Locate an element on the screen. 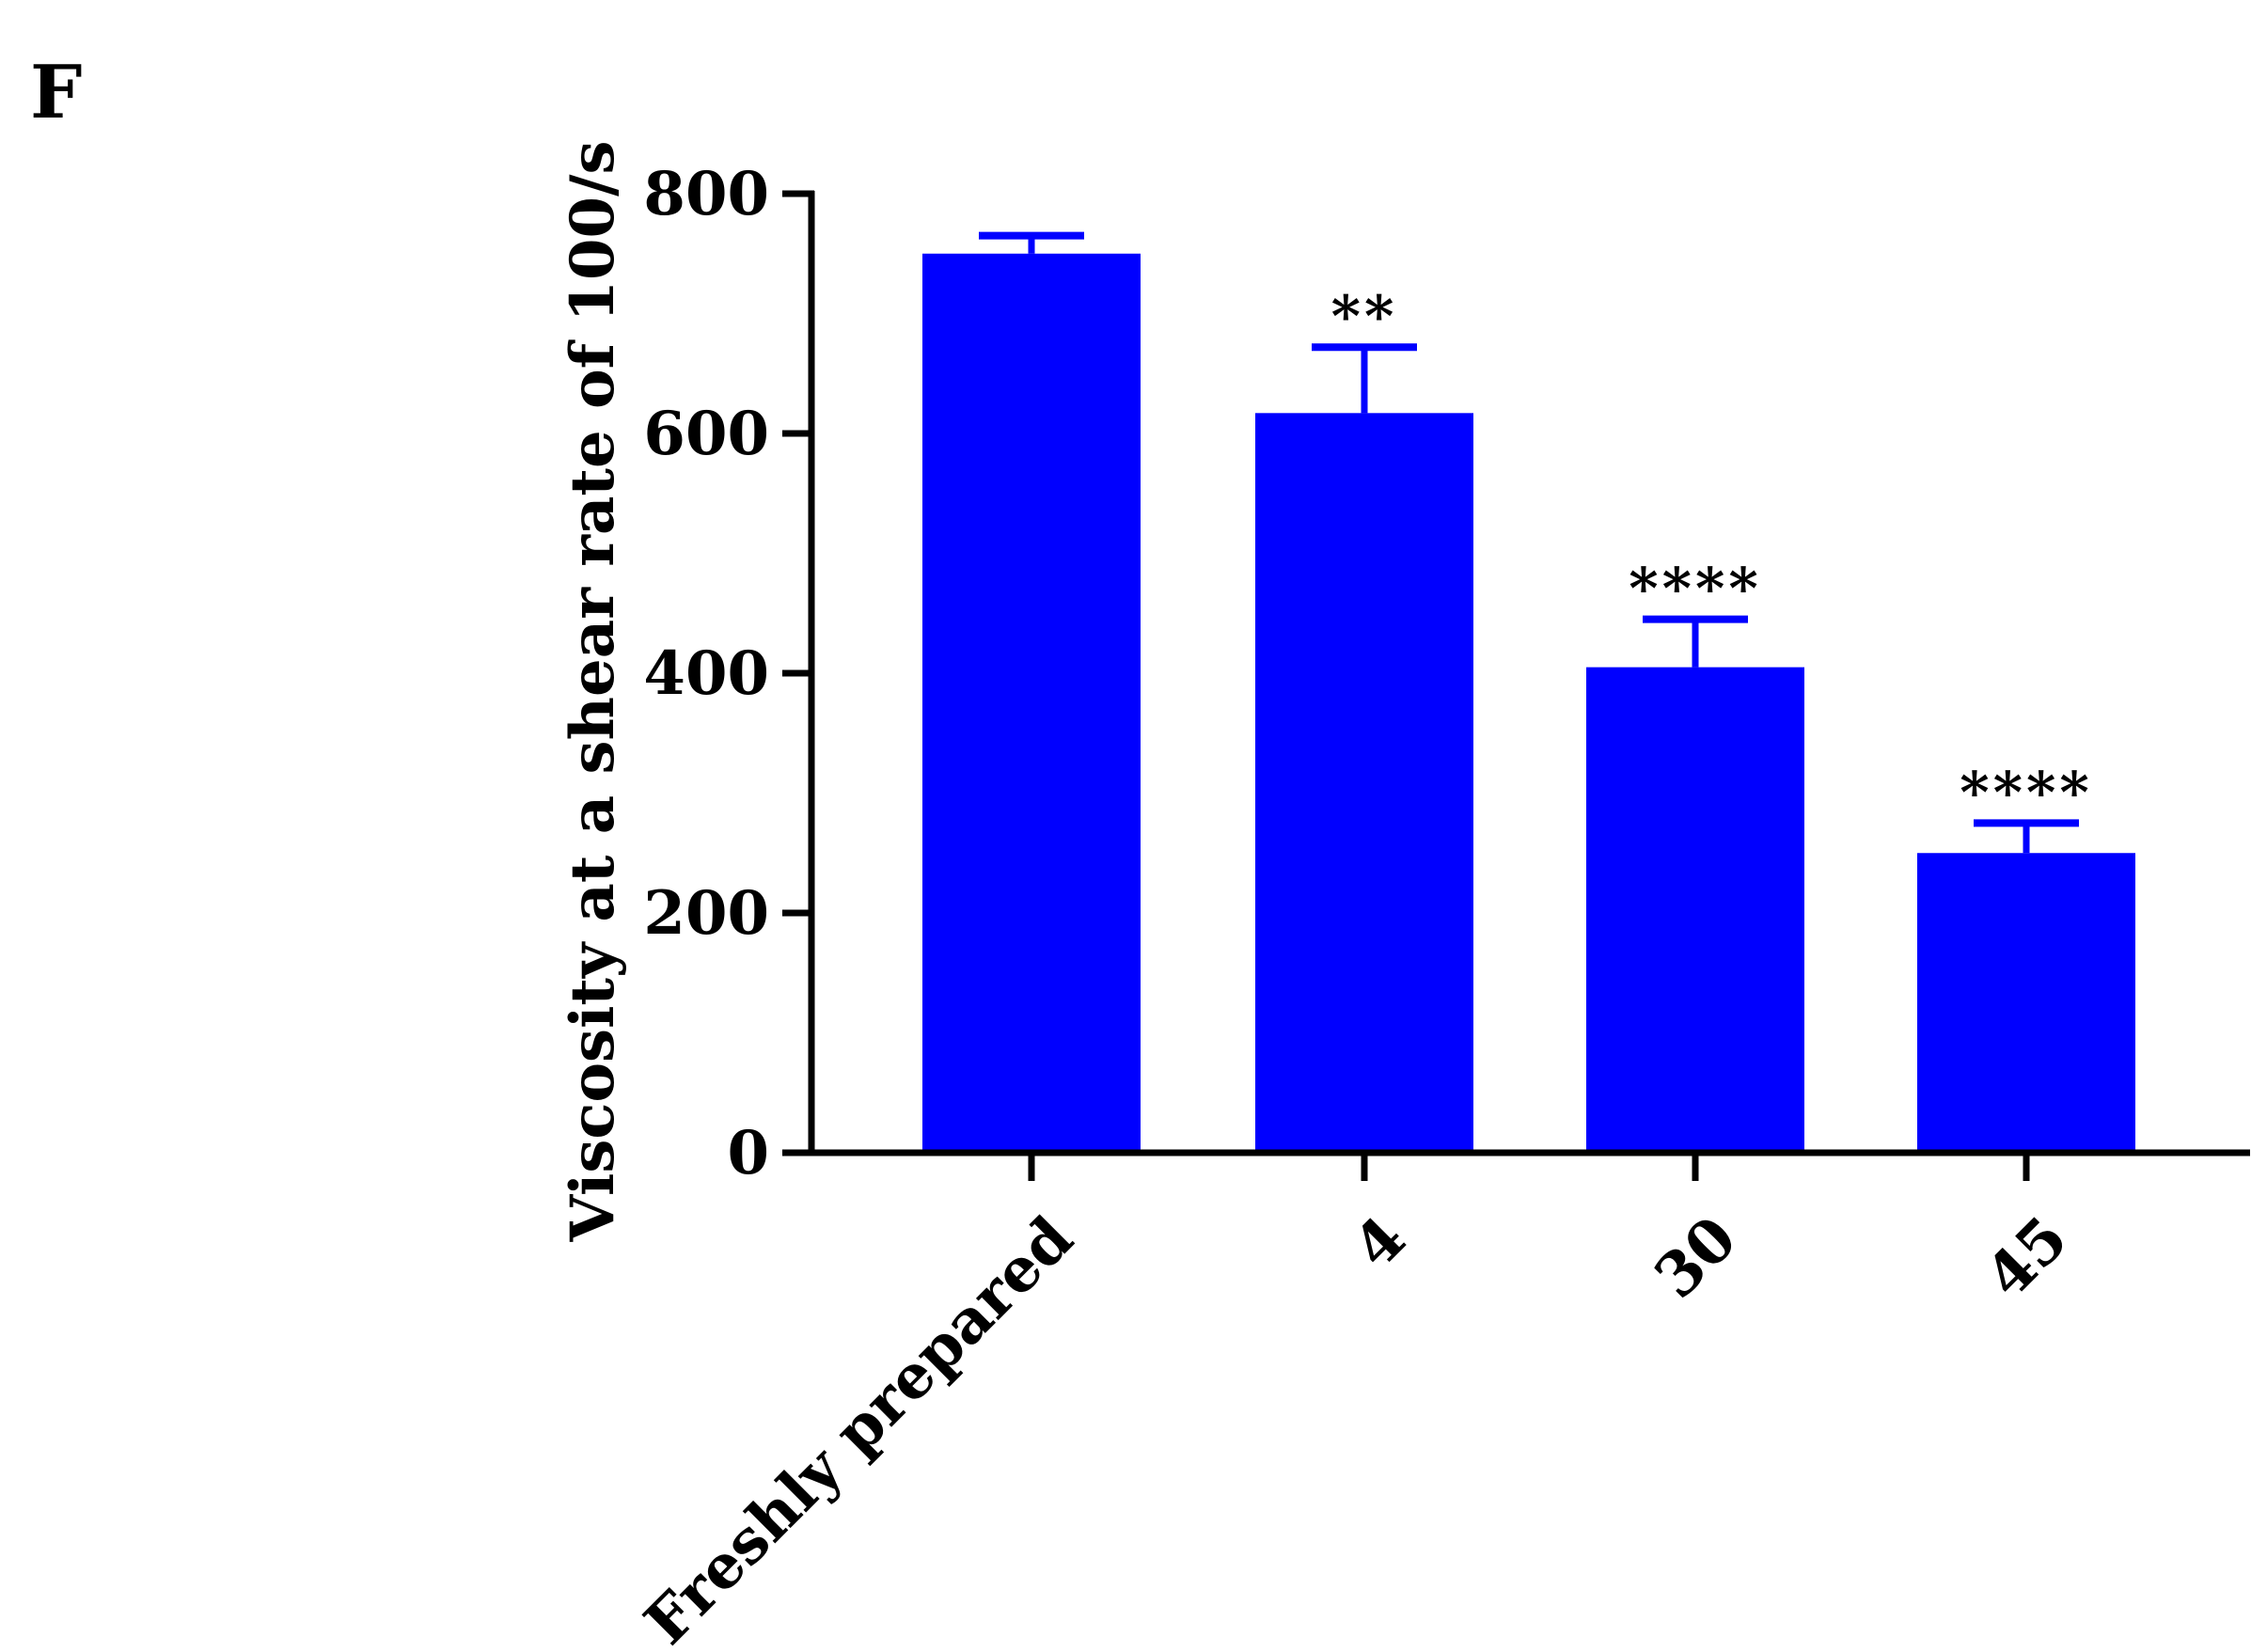  x-tick-label: 30 is located at coordinates (1696, 1259).